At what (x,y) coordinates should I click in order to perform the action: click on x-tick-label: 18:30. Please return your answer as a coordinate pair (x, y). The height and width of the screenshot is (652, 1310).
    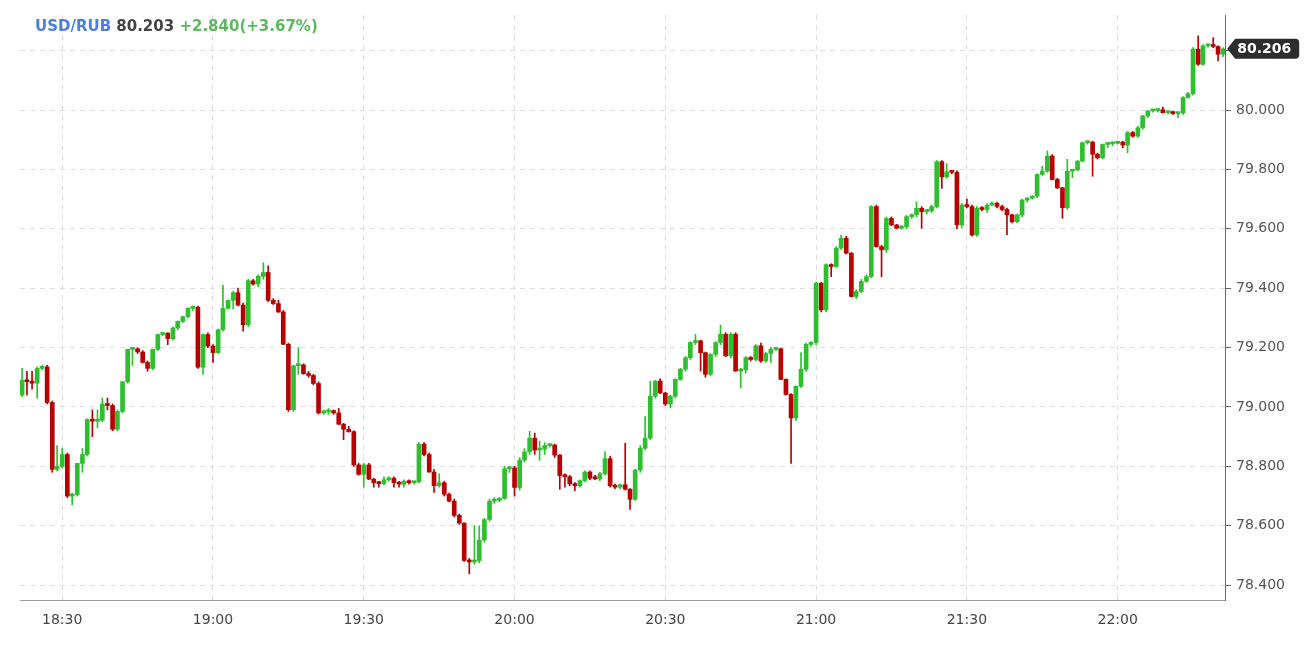
    Looking at the image, I should click on (62, 619).